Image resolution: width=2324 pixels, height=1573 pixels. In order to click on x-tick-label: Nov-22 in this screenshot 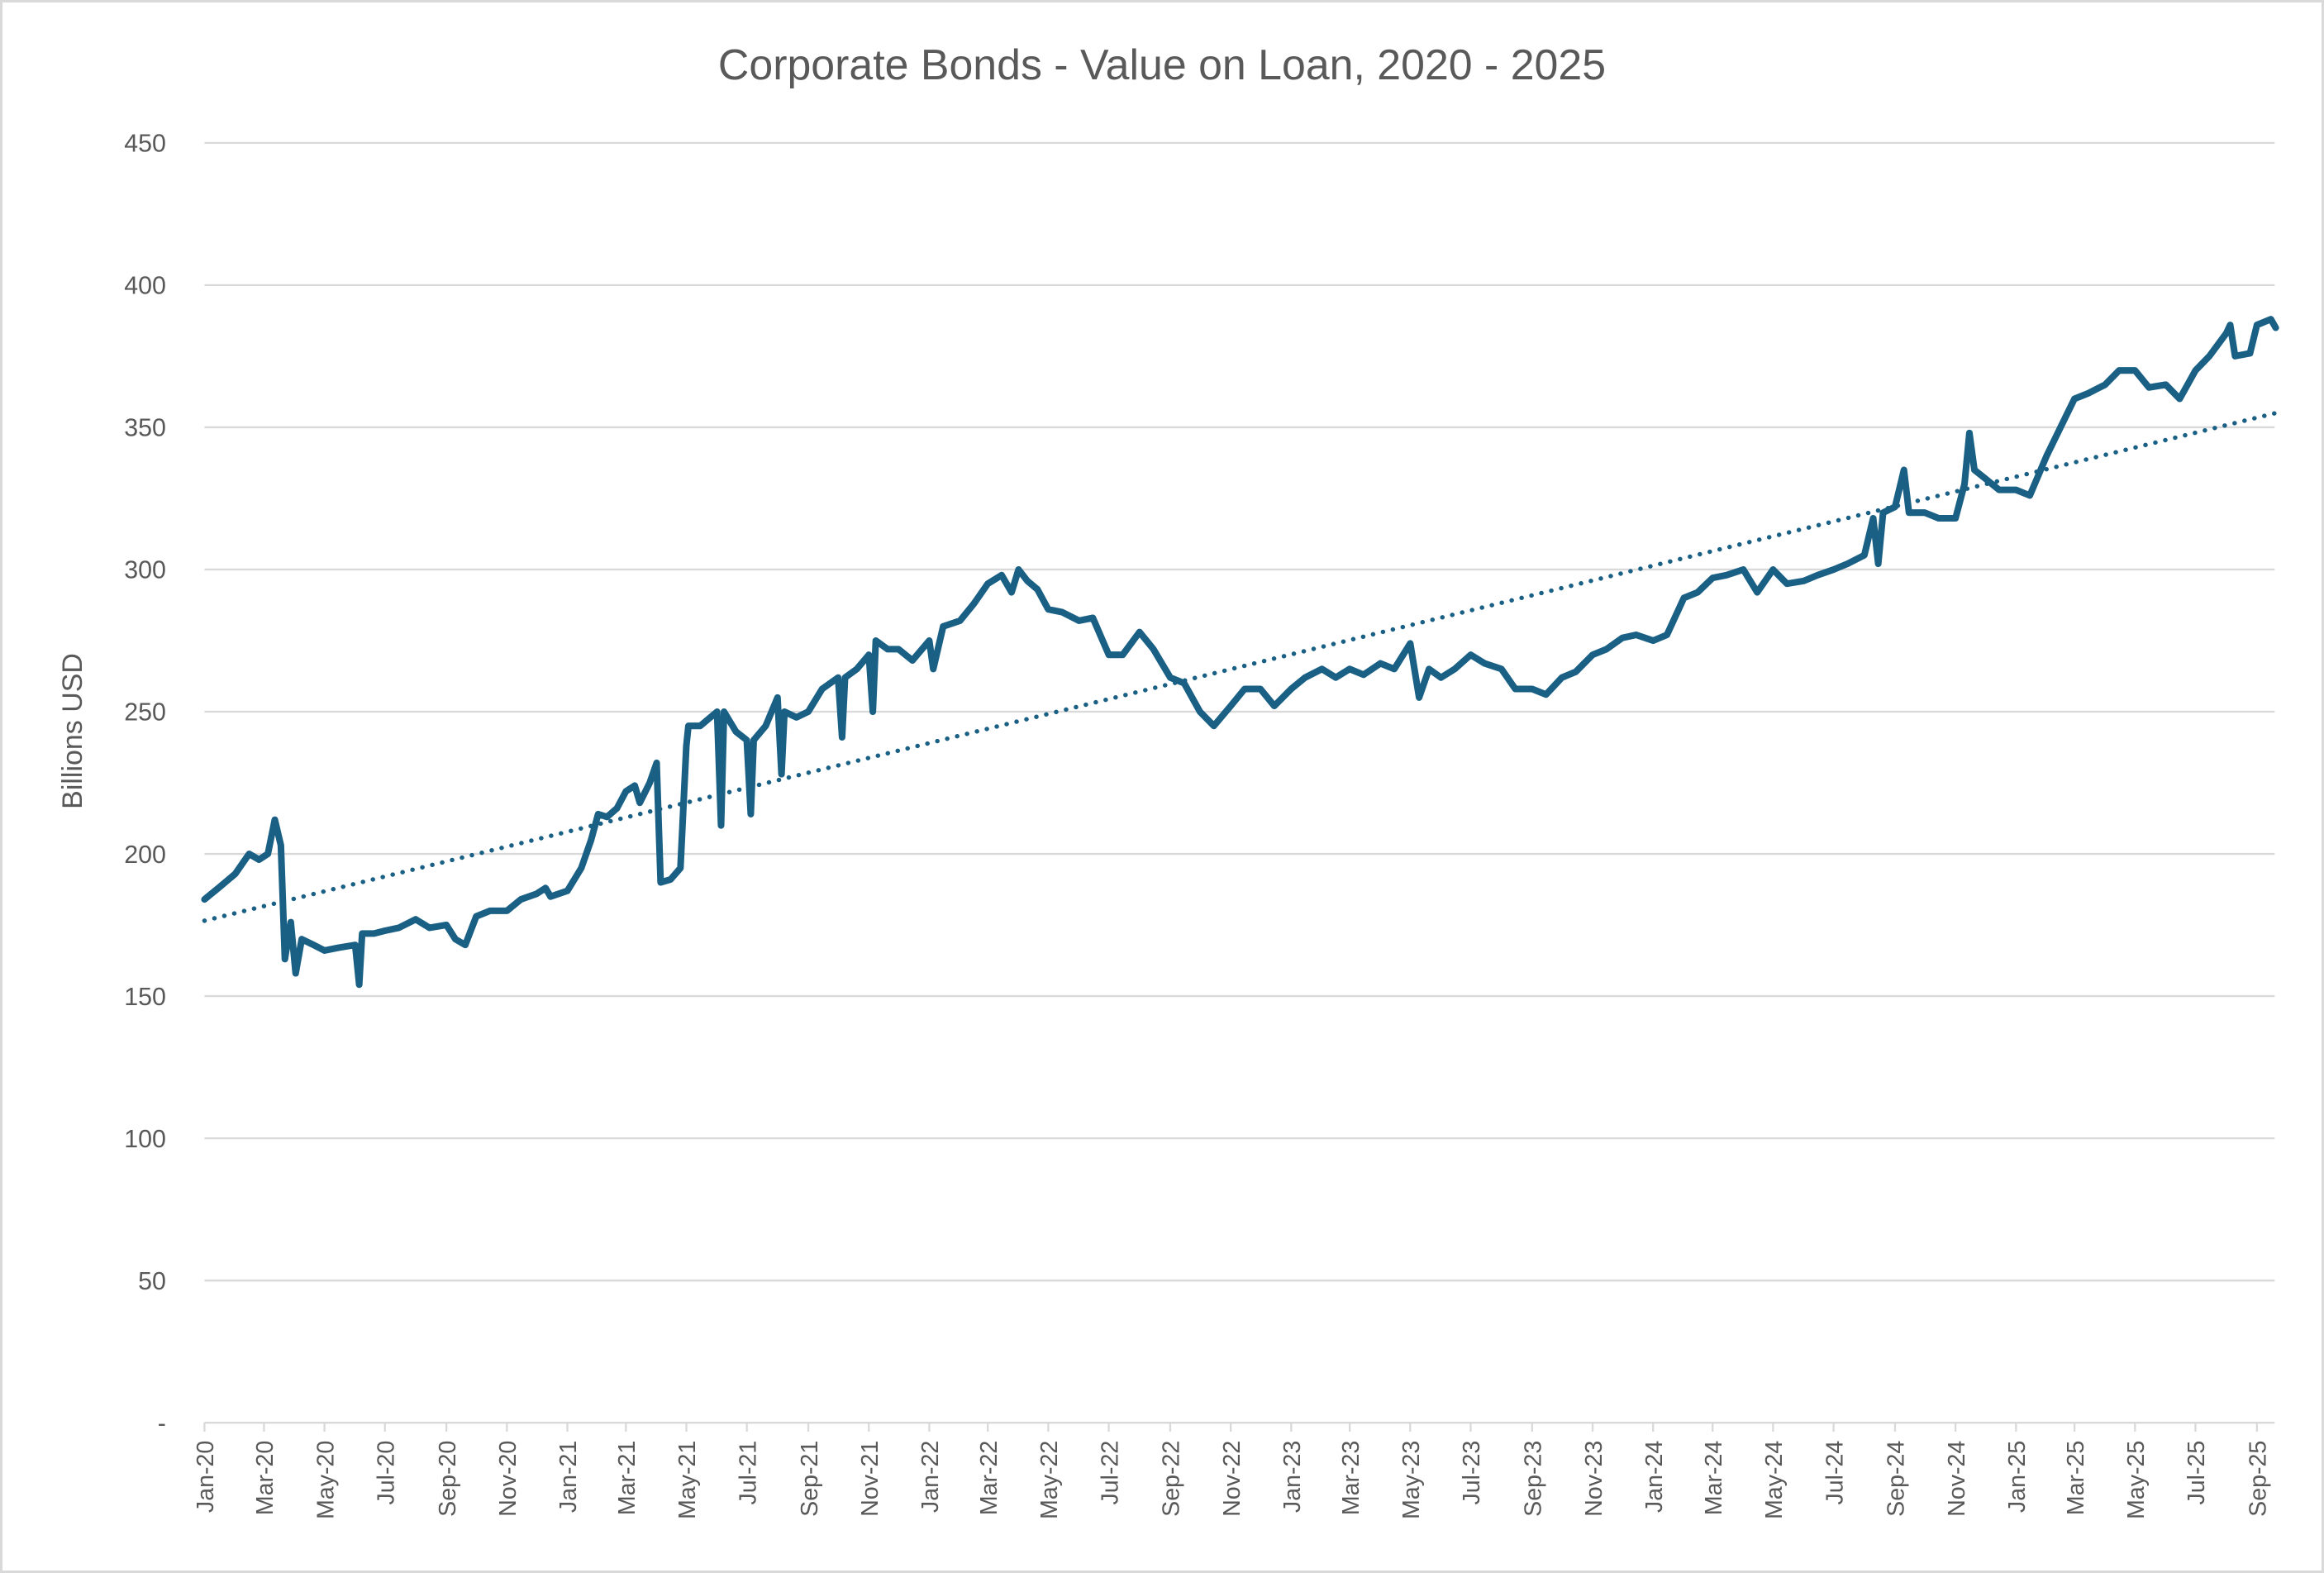, I will do `click(1232, 1479)`.